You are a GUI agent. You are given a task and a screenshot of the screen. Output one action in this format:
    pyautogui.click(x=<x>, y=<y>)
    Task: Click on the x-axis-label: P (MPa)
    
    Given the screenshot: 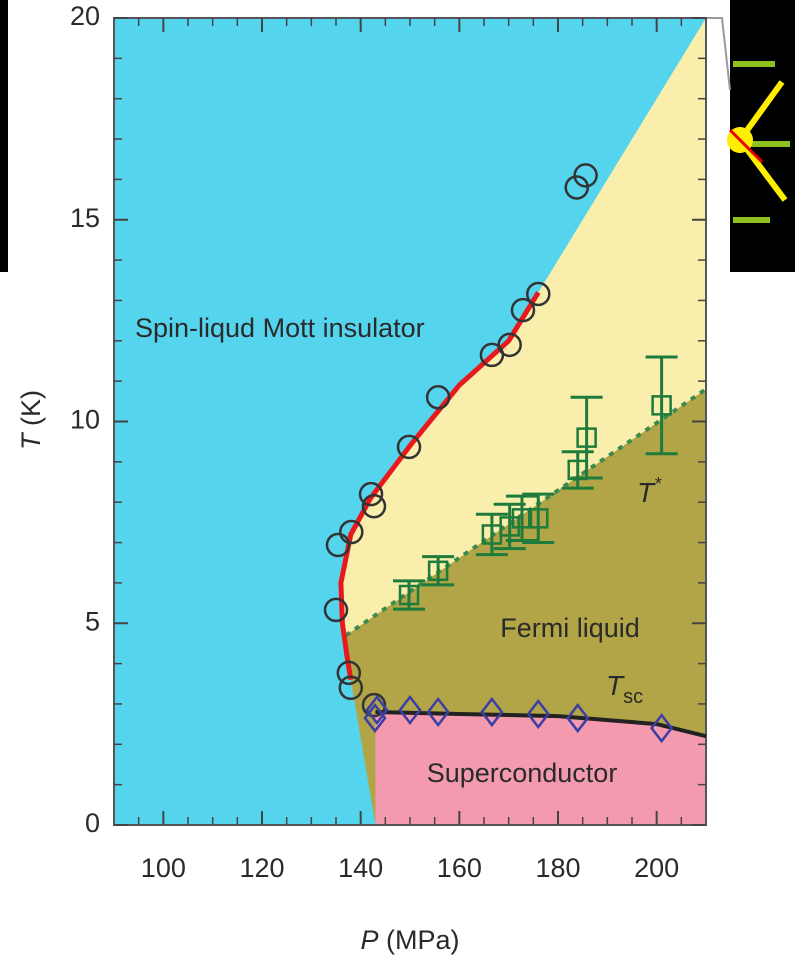 What is the action you would take?
    pyautogui.click(x=409, y=940)
    